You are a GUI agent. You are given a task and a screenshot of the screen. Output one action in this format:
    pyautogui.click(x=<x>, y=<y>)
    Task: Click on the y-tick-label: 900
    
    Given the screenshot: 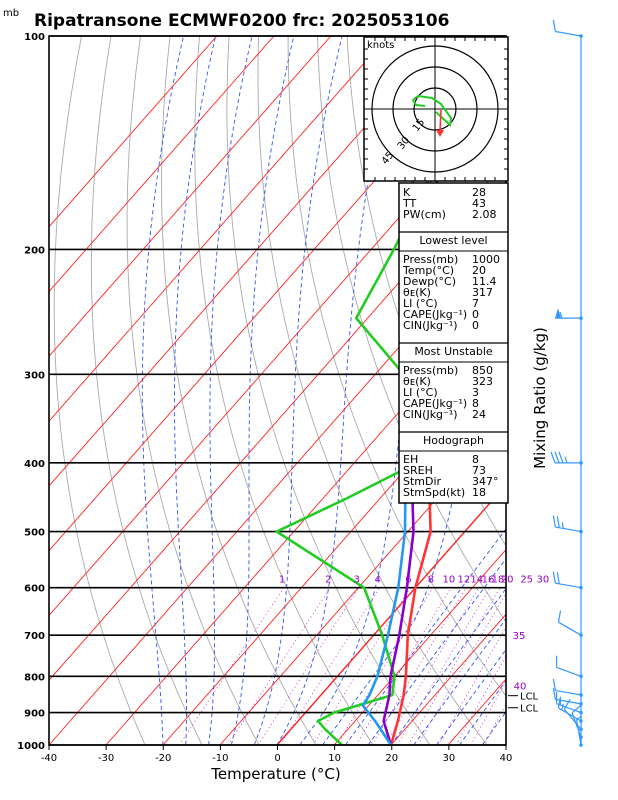 What is the action you would take?
    pyautogui.click(x=34, y=714)
    